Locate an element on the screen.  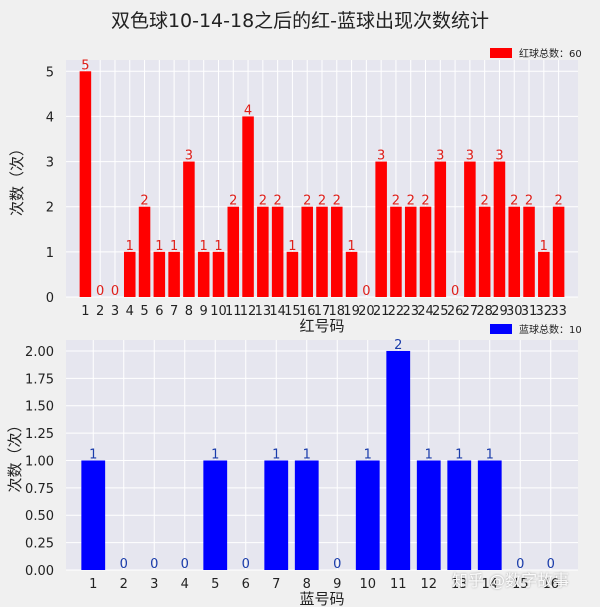
y-tick-label: 1.00 is located at coordinates (39, 461).